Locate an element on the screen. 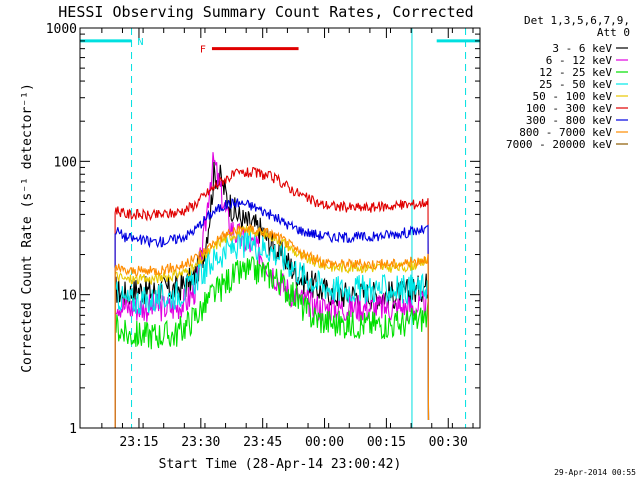  annotation-label: F is located at coordinates (203, 50).